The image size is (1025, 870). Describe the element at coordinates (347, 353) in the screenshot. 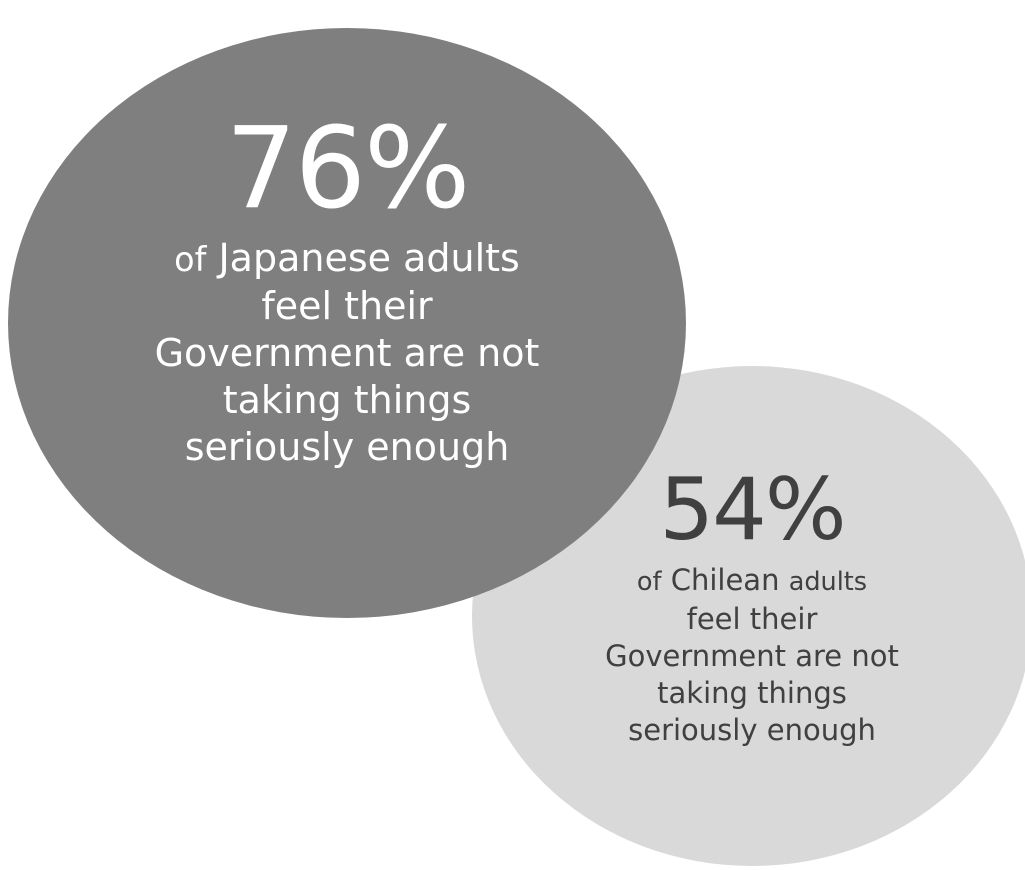

I see `japan-desc-line-3: Government are not` at that location.